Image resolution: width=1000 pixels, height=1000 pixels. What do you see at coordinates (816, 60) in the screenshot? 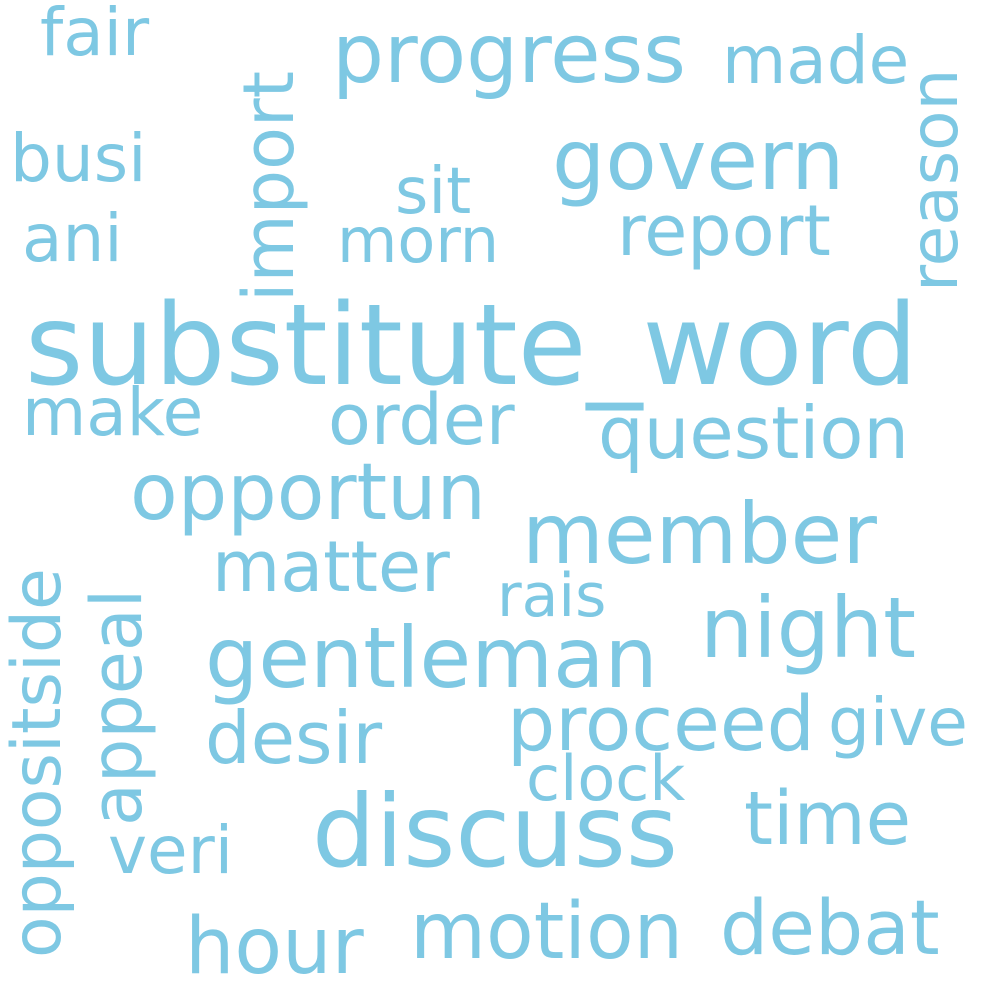
I see `word-made: made` at bounding box center [816, 60].